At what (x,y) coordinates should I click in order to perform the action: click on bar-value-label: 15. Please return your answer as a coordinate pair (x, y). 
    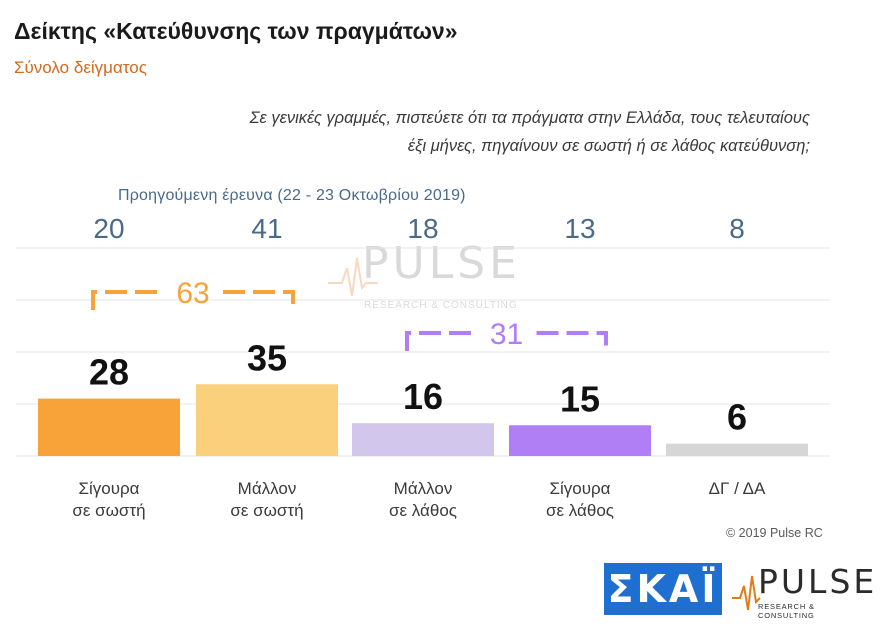
    Looking at the image, I should click on (580, 398).